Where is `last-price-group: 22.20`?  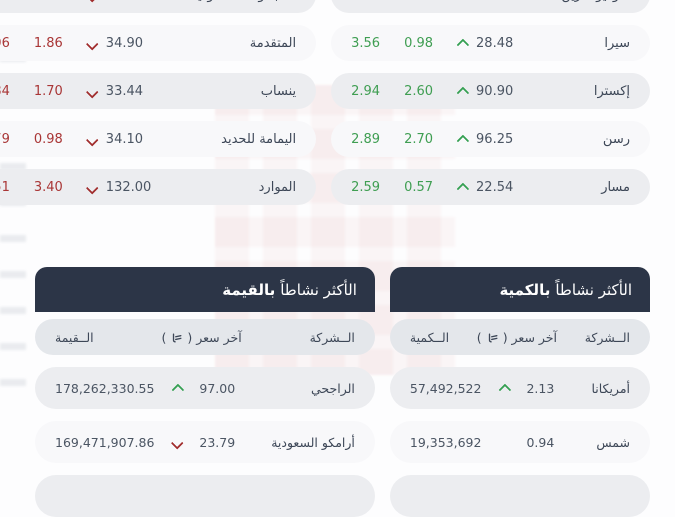 last-price-group: 22.20 is located at coordinates (484, 1).